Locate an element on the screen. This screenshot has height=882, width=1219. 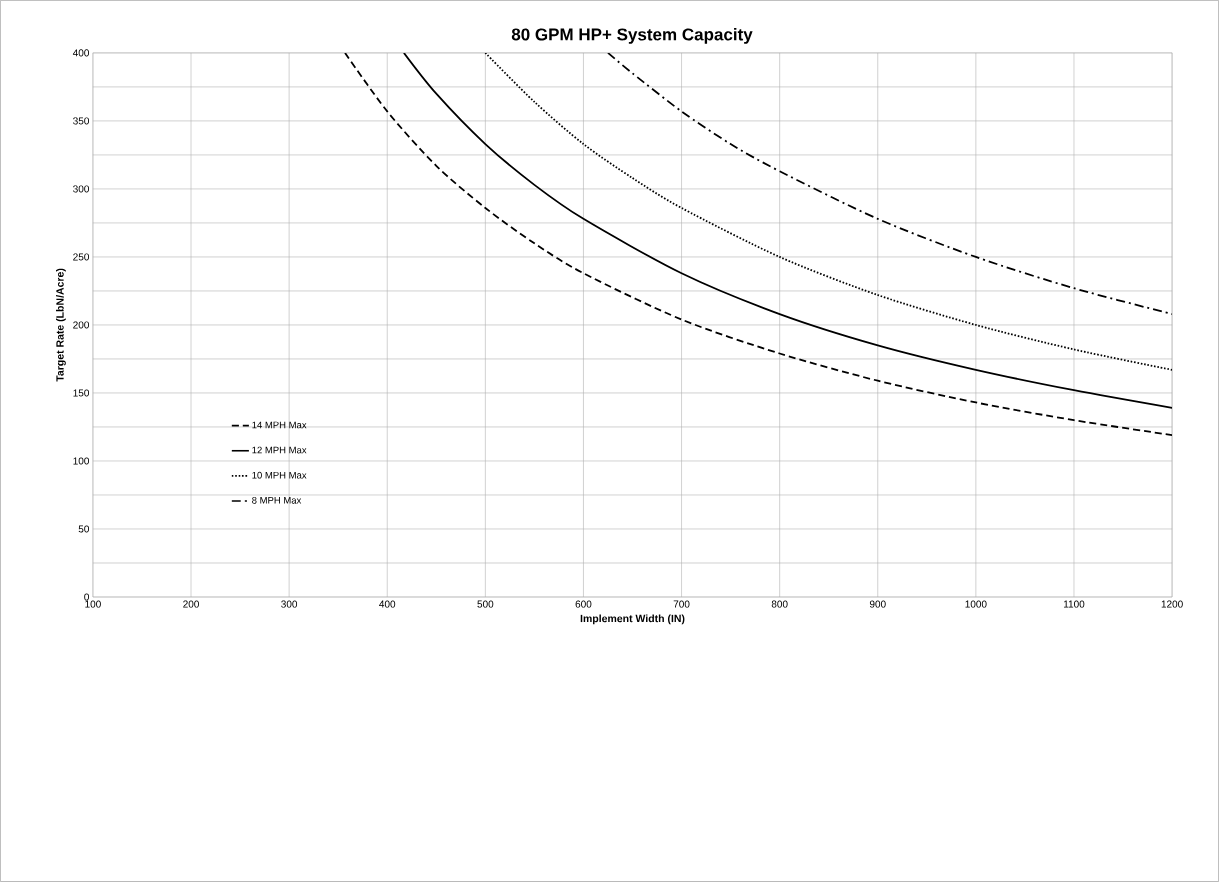
legend-label: 12 MPH Max is located at coordinates (279, 450).